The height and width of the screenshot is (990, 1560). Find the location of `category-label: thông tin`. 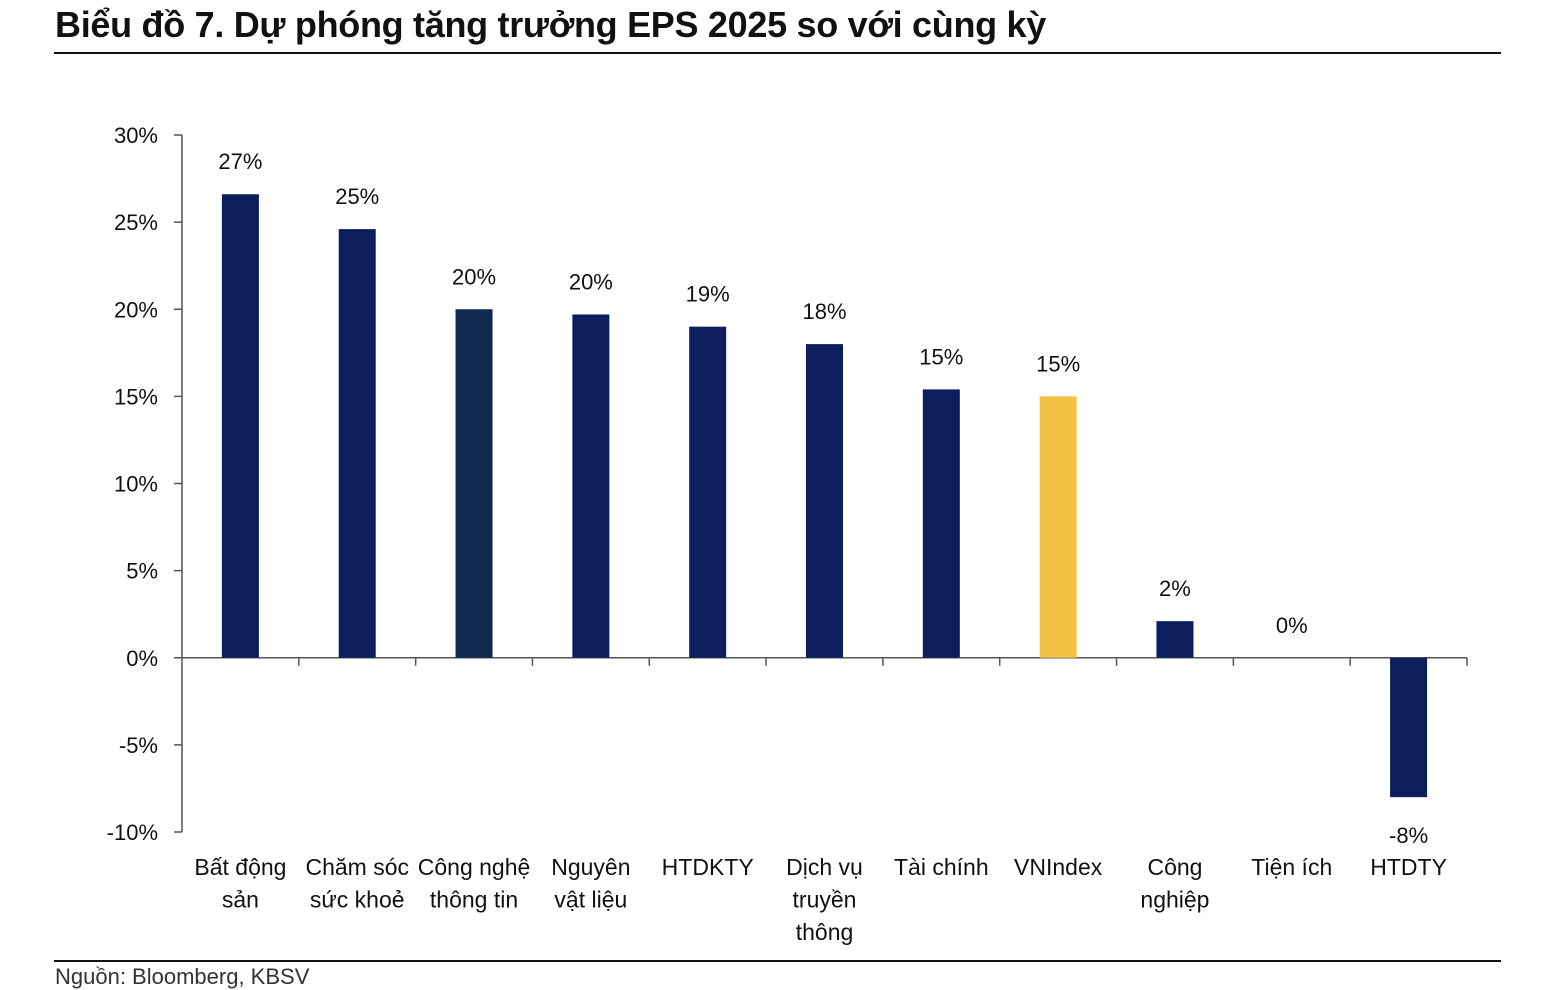

category-label: thông tin is located at coordinates (474, 900).